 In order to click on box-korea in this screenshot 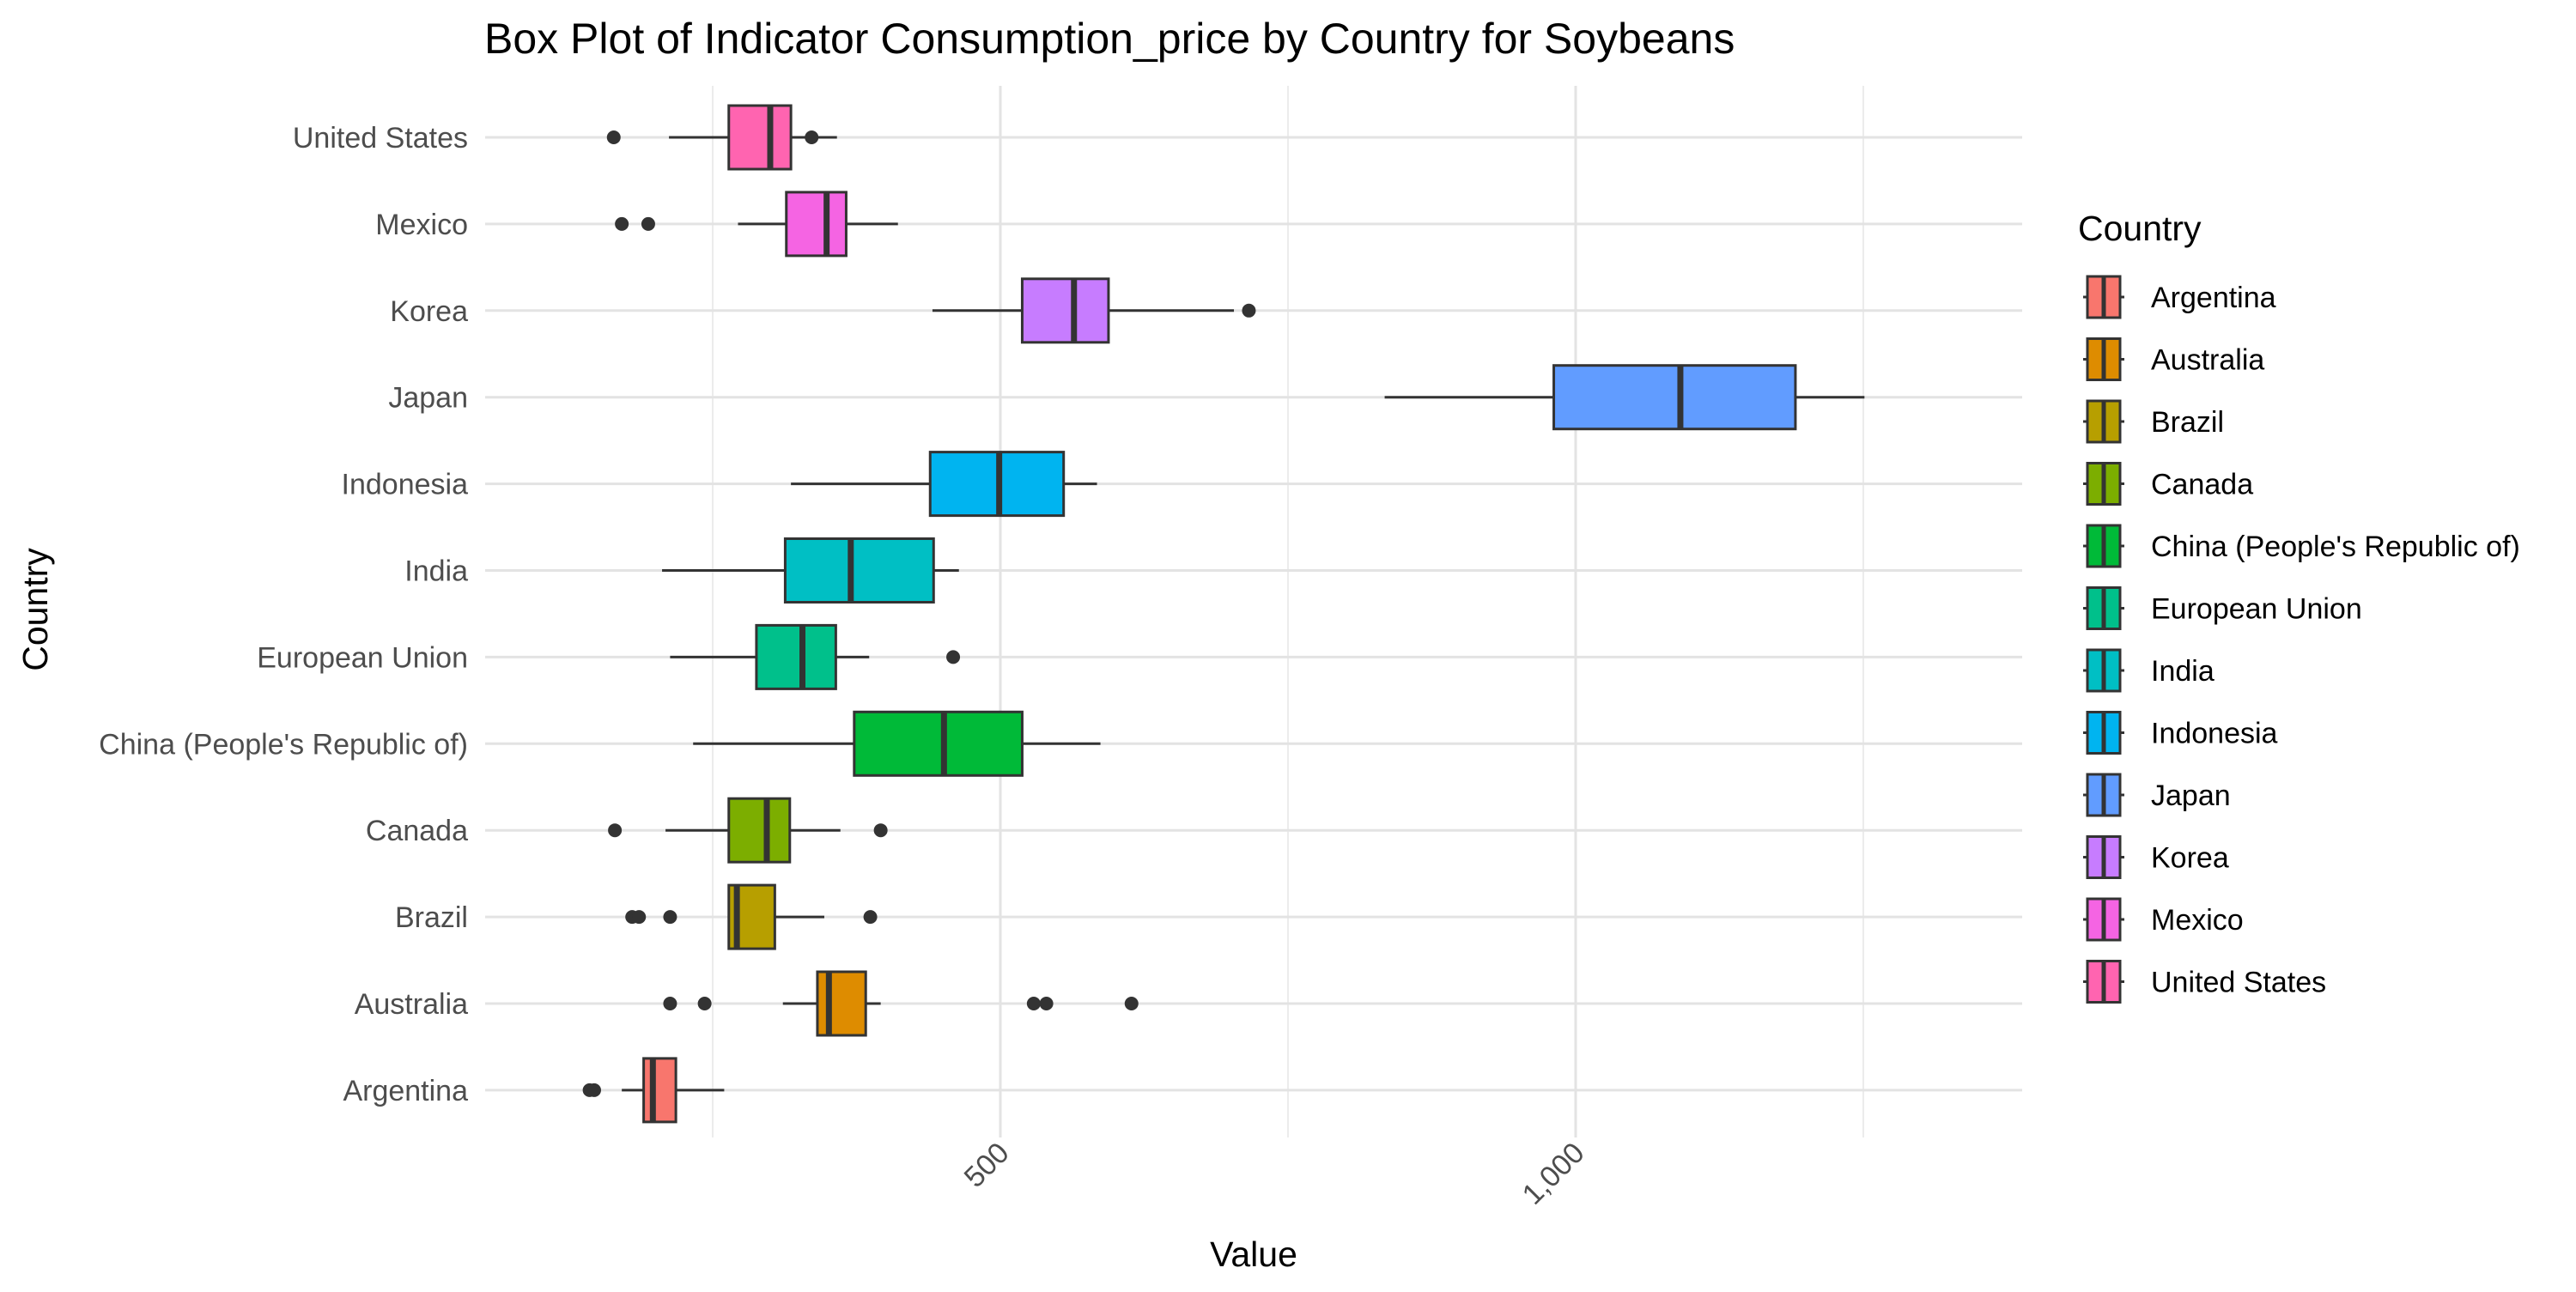, I will do `click(1094, 310)`.